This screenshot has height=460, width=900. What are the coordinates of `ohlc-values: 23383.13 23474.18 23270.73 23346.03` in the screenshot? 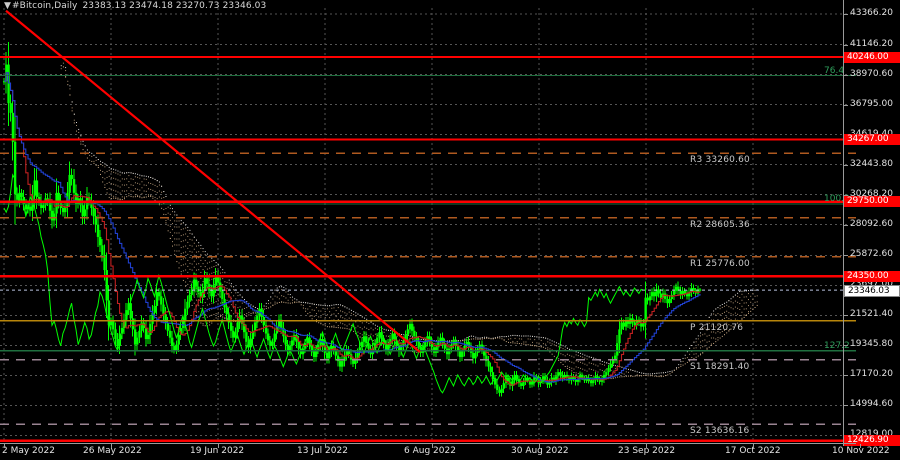 It's located at (174, 6).